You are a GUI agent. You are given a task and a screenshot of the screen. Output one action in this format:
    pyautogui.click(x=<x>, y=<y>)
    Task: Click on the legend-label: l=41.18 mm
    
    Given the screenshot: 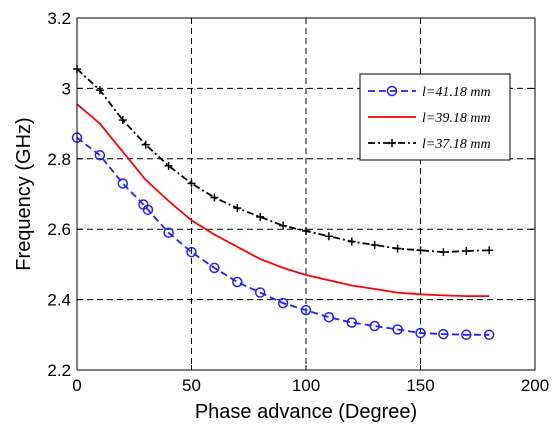 What is the action you would take?
    pyautogui.click(x=456, y=92)
    